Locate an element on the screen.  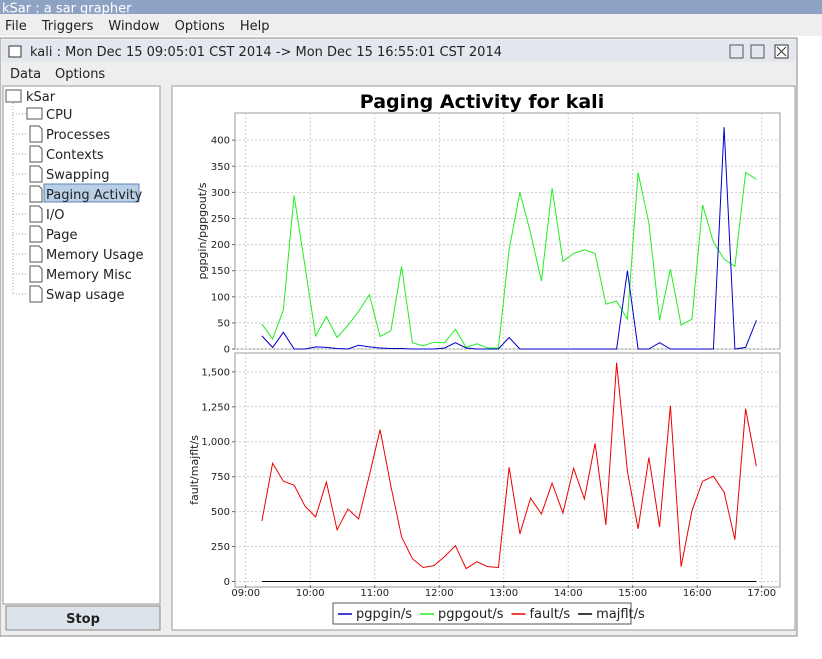
menu-item: Data is located at coordinates (25, 74).